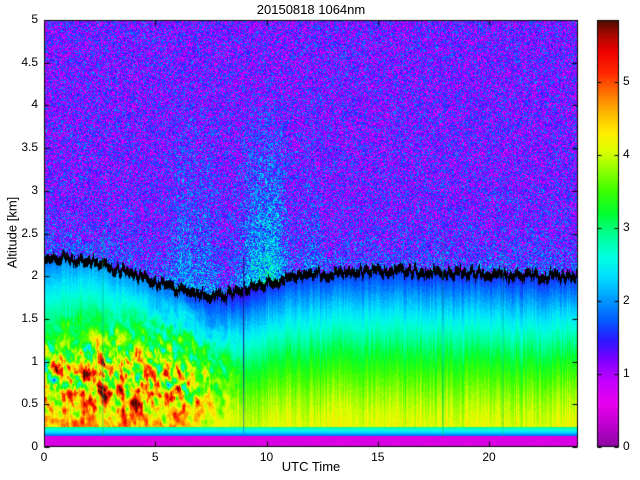 This screenshot has height=480, width=640. Describe the element at coordinates (34, 189) in the screenshot. I see `y-tick-3: 3` at that location.